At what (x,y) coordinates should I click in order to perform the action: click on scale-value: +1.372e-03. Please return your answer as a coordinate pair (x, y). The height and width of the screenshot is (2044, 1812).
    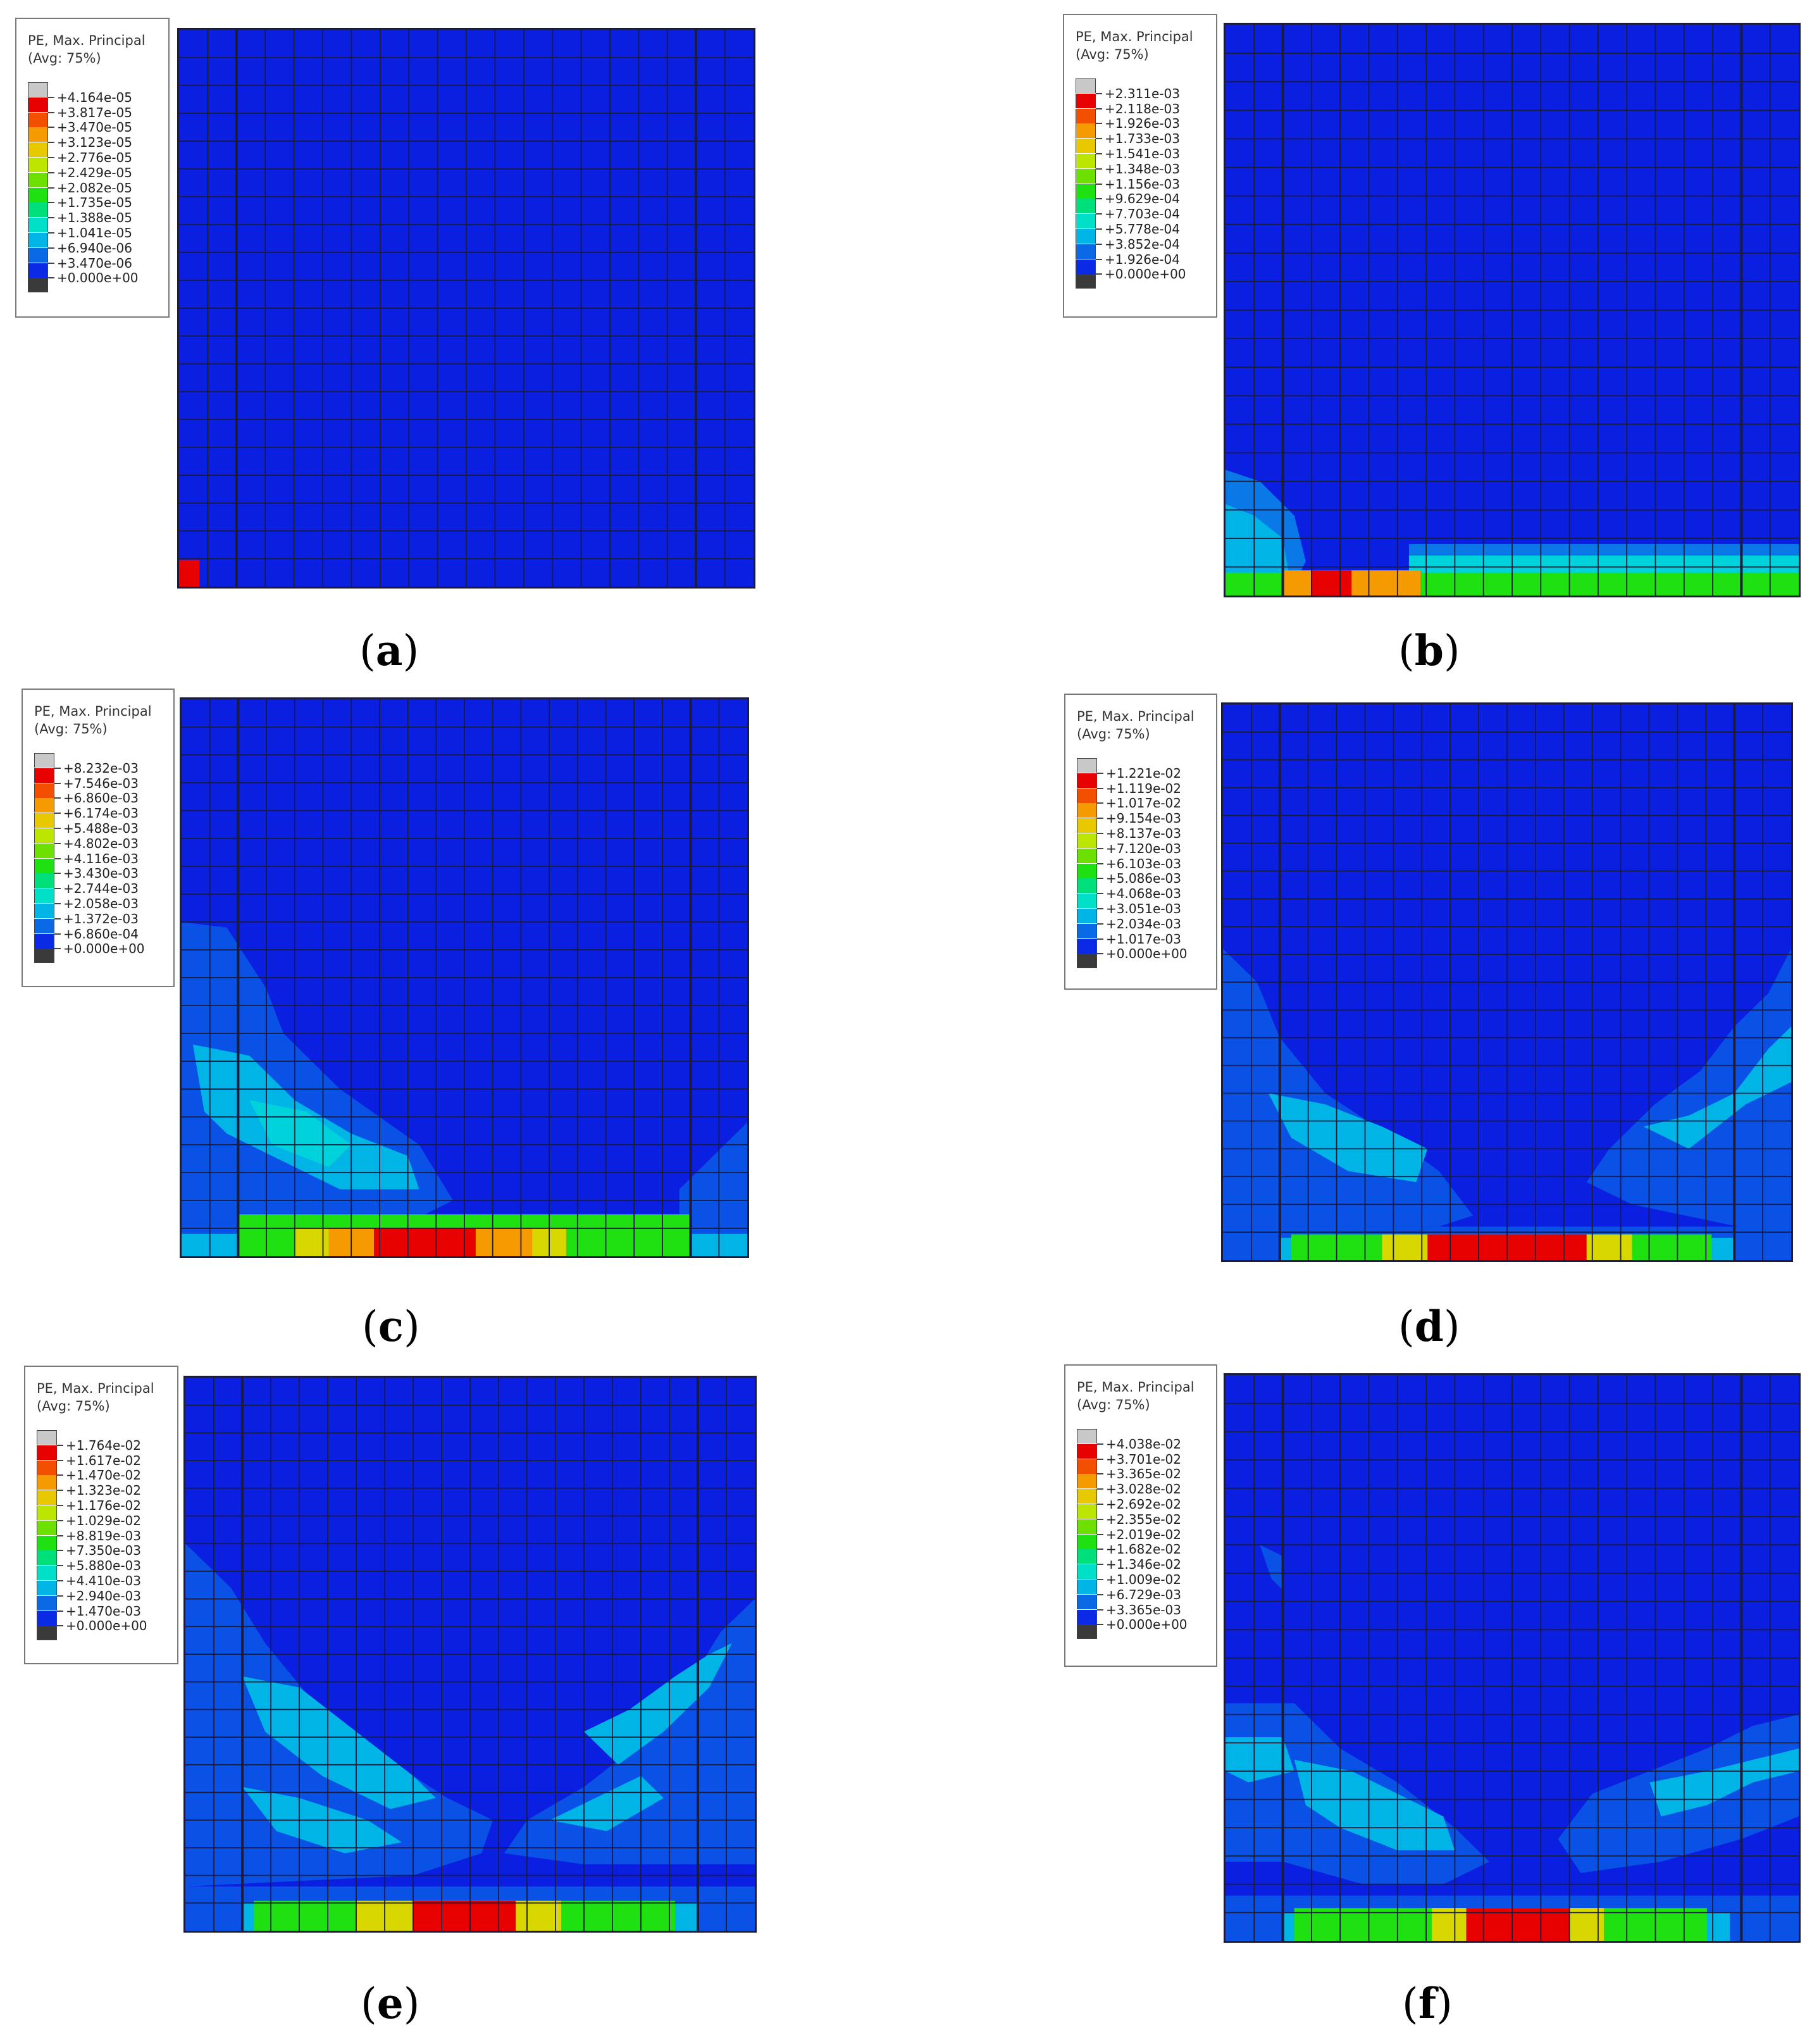
    Looking at the image, I should click on (101, 918).